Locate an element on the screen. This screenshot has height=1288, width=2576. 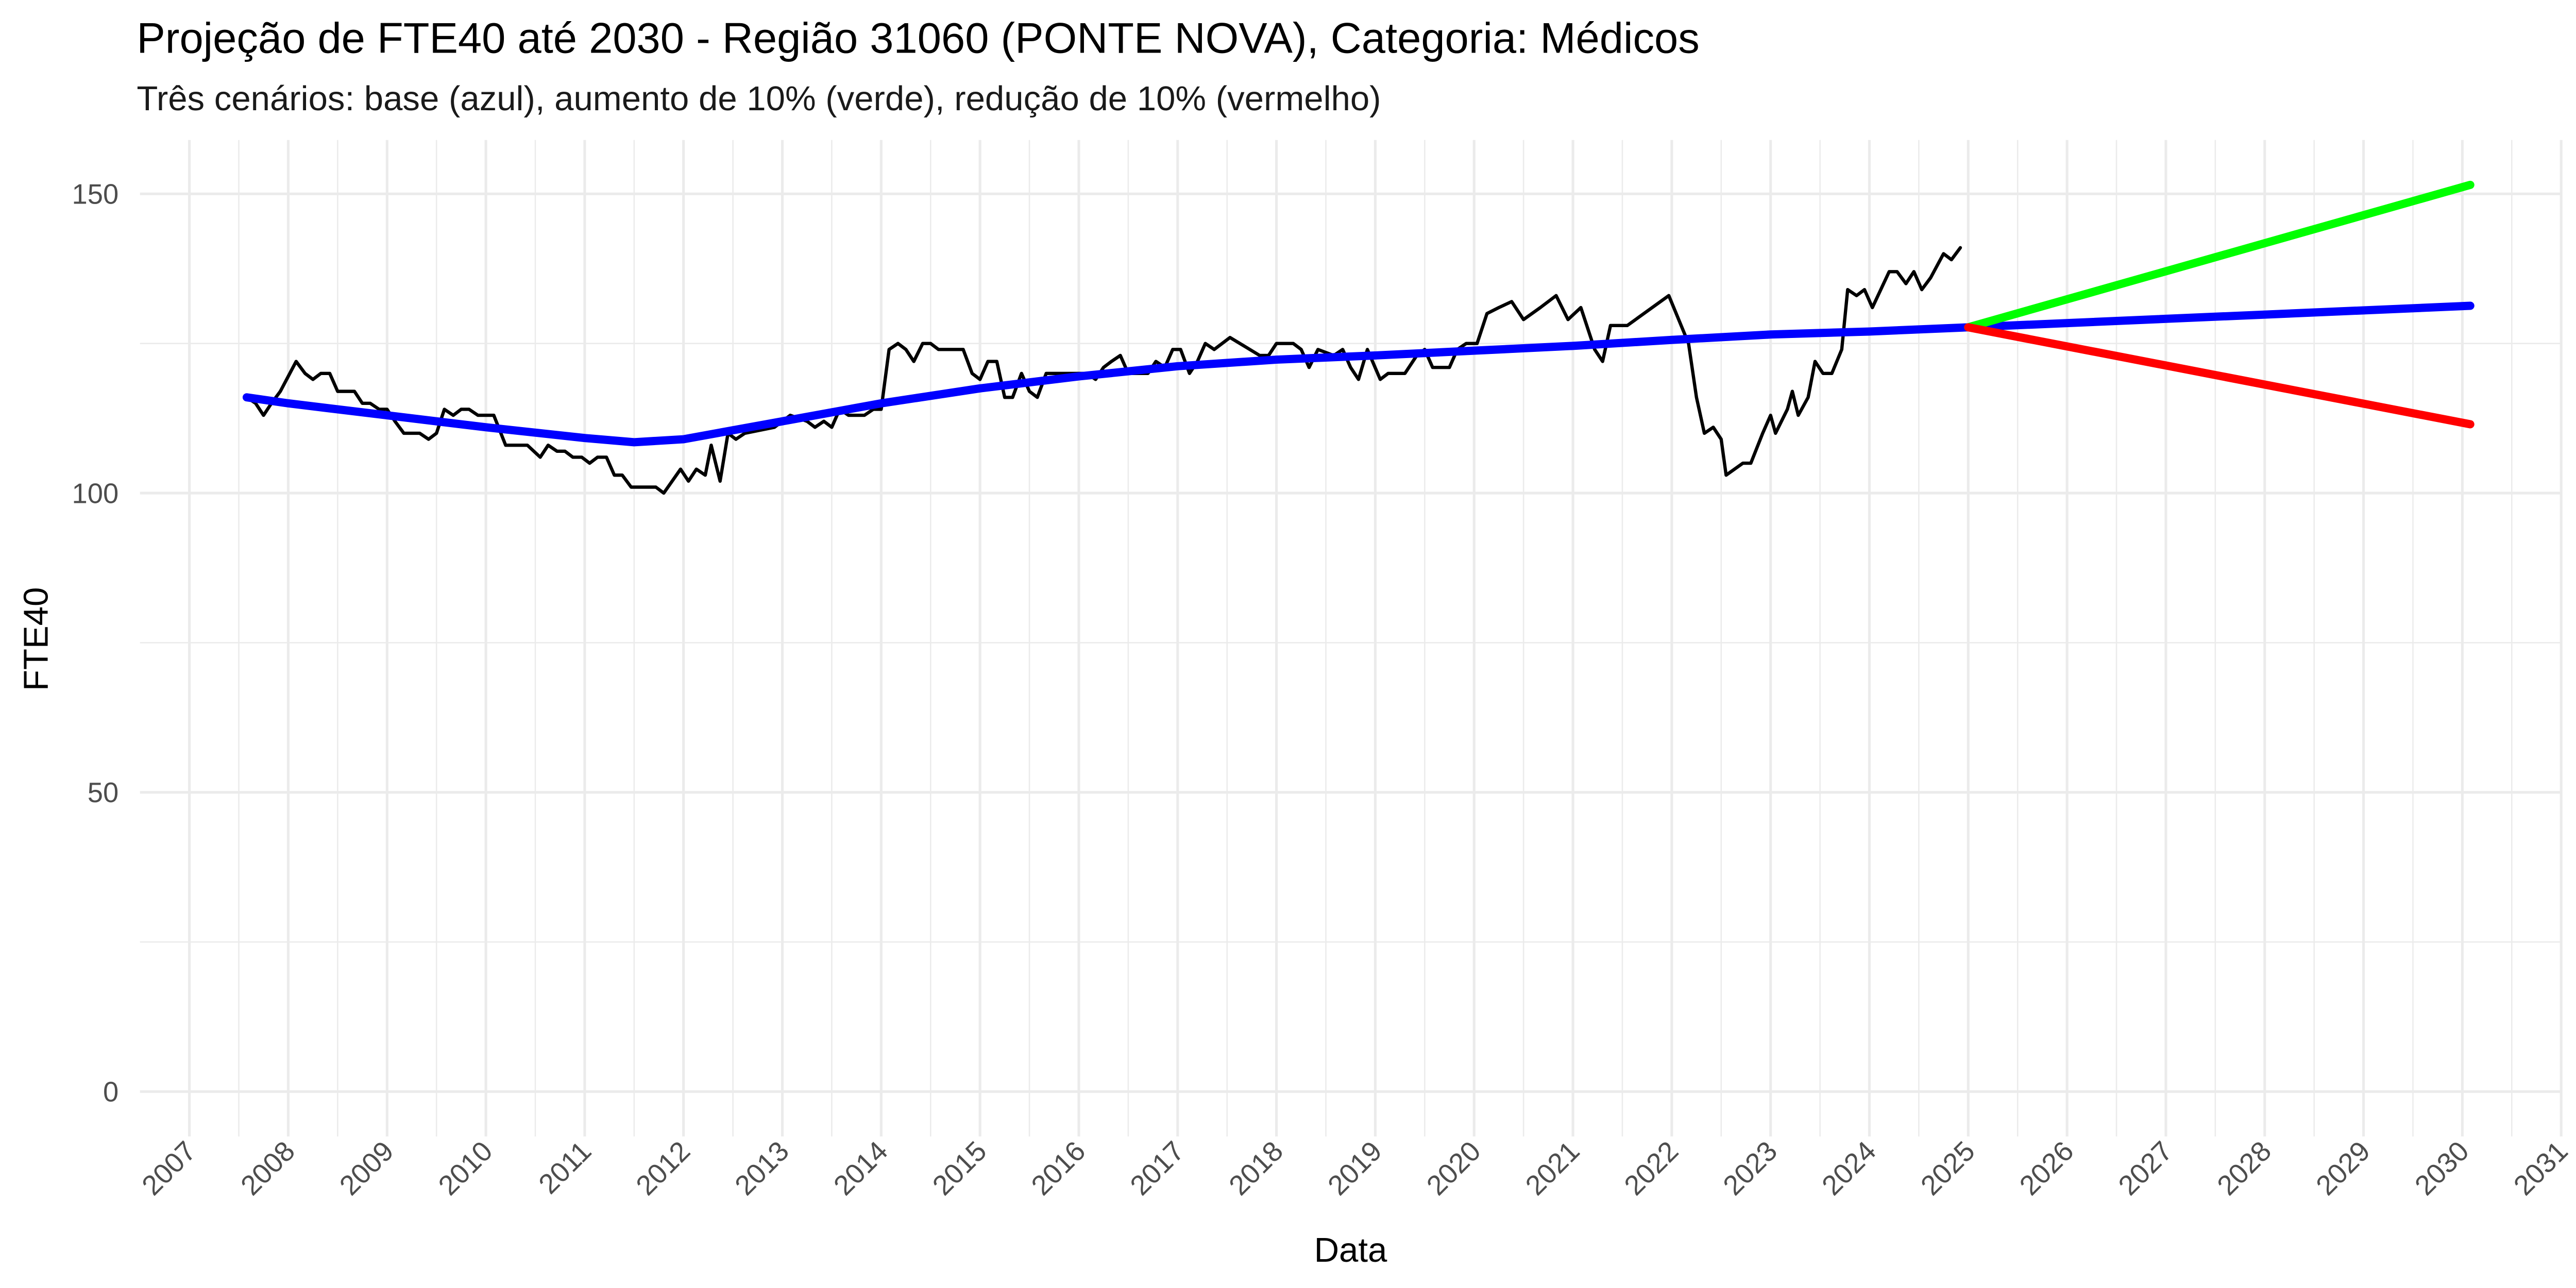
y-tick-label: 50 is located at coordinates (103, 792).